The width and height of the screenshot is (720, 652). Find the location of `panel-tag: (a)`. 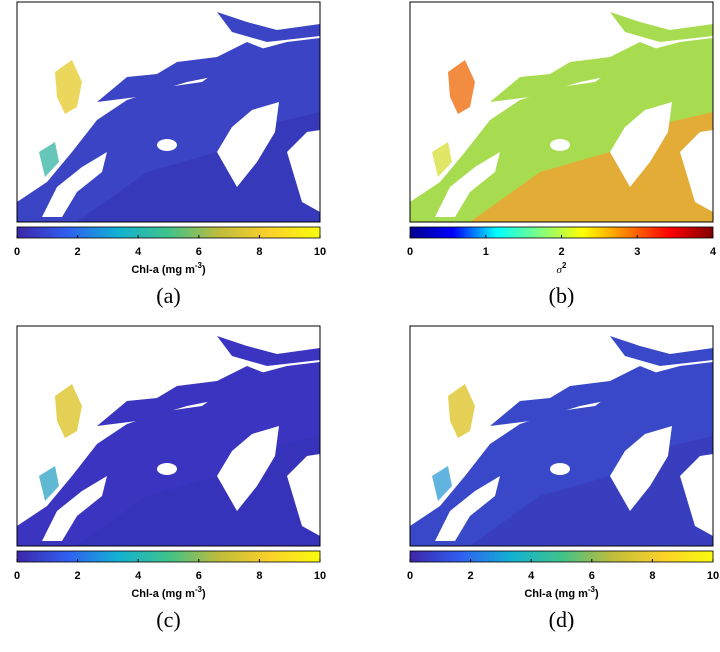

panel-tag: (a) is located at coordinates (168, 295).